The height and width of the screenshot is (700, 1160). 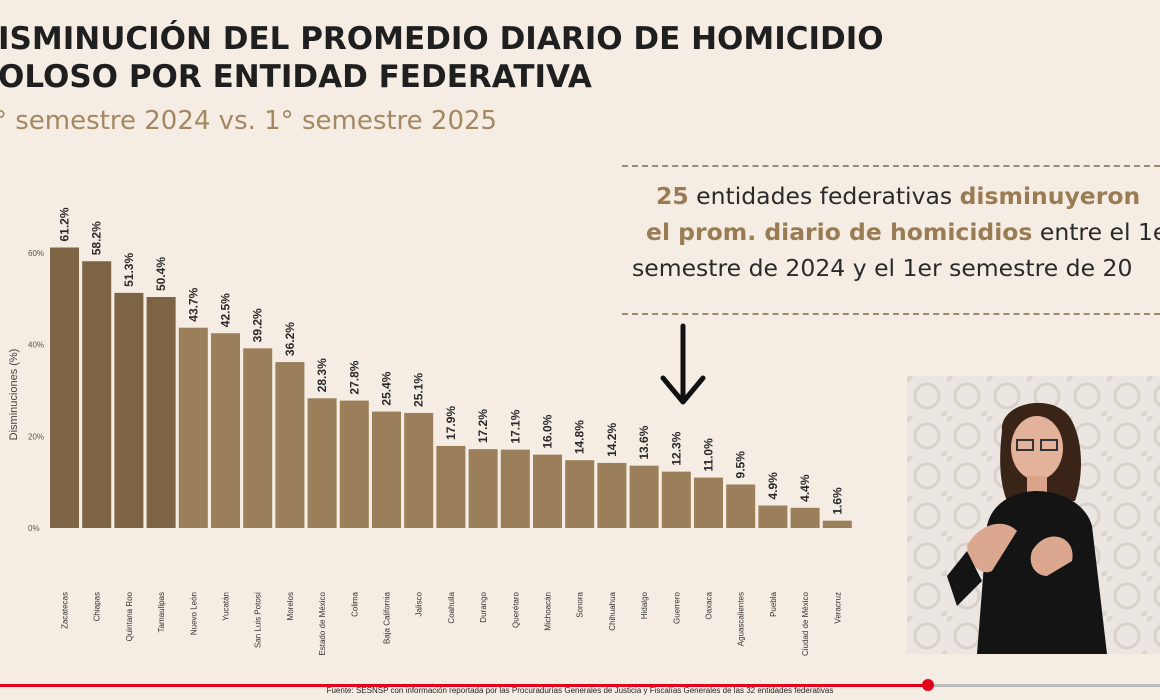 What do you see at coordinates (97, 606) in the screenshot?
I see `category-label: Chiapas` at bounding box center [97, 606].